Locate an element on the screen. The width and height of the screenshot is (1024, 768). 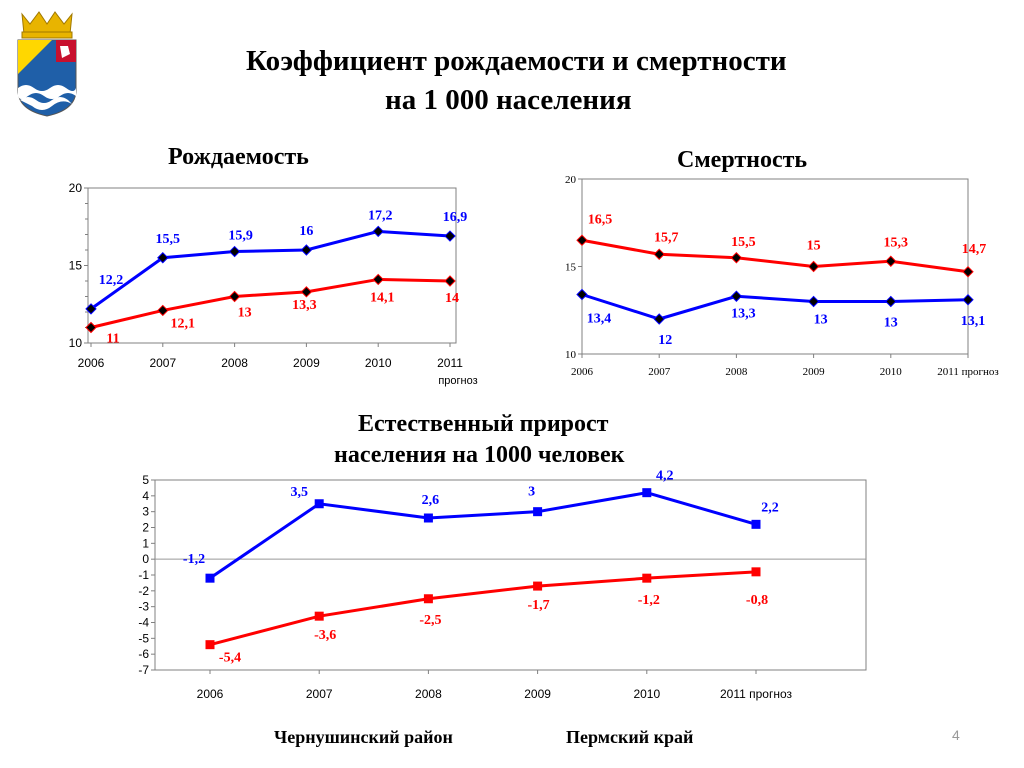
data-label: 15,7 is located at coordinates (666, 237).